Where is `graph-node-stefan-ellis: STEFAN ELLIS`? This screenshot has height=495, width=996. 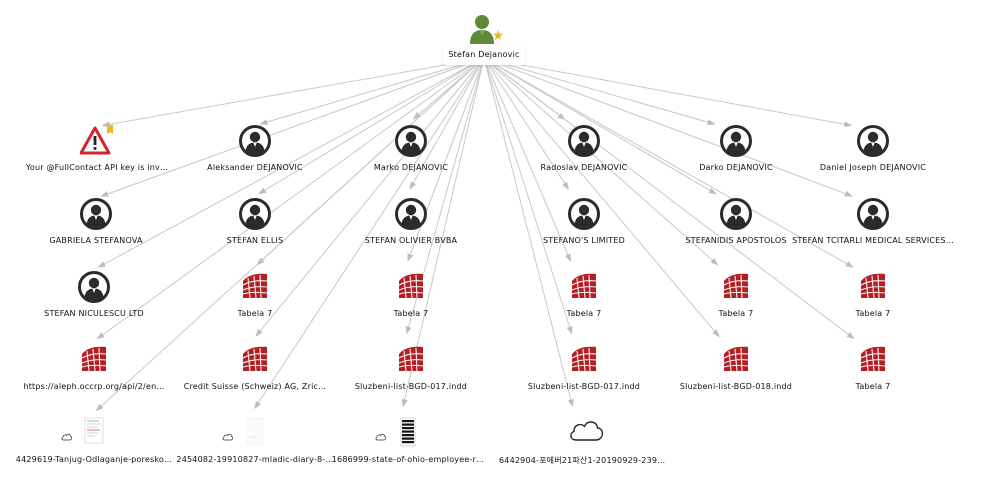
graph-node-stefan-ellis: STEFAN ELLIS is located at coordinates (255, 221).